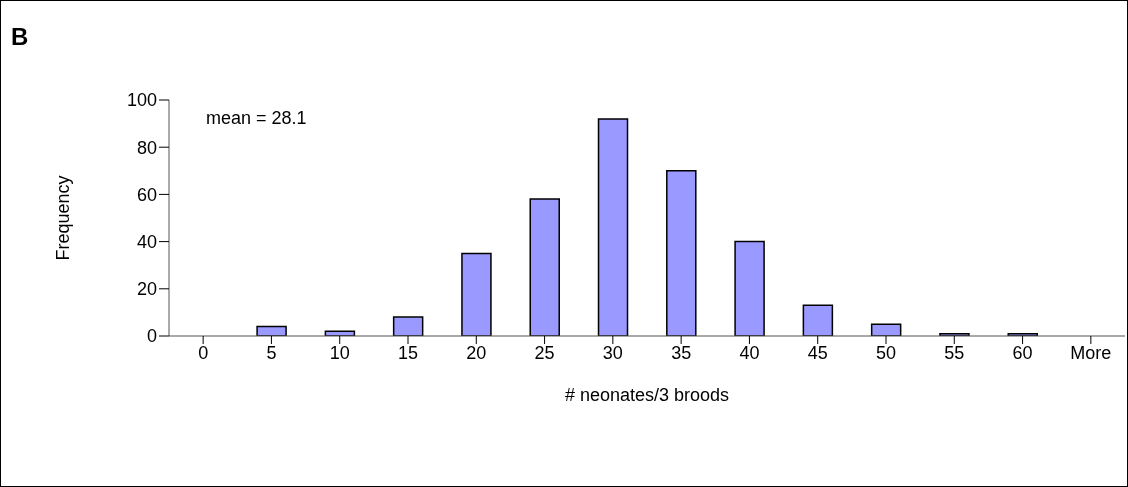  I want to click on x-tick-label: 5, so click(271, 352).